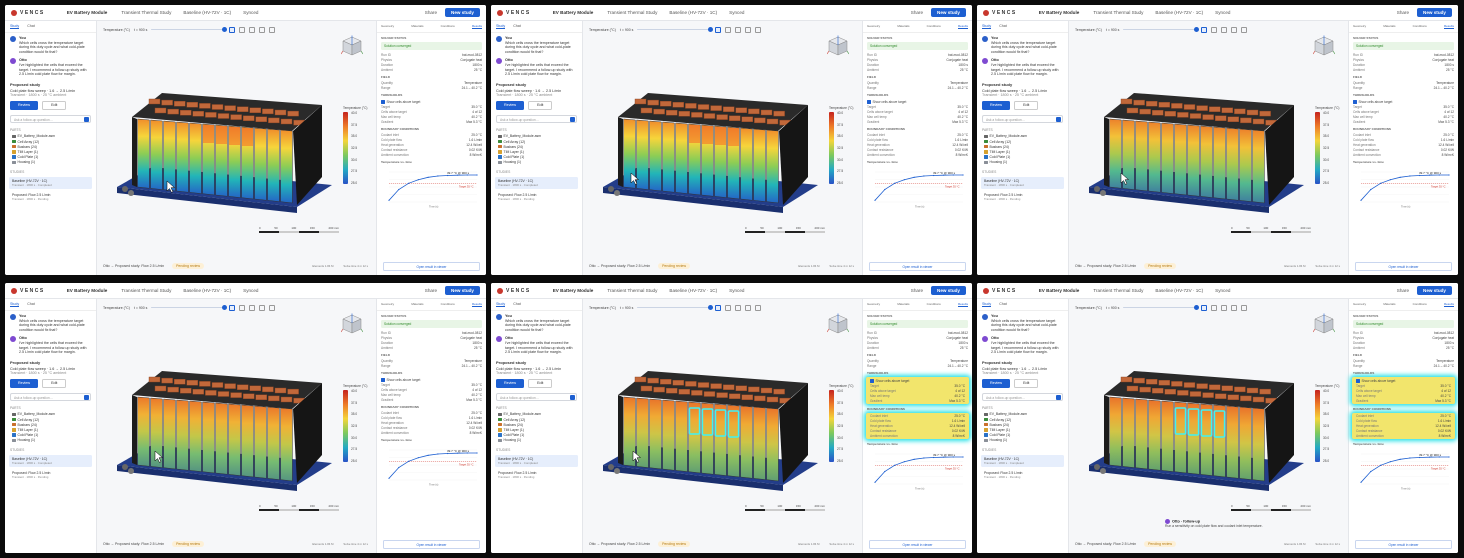 This screenshot has width=1464, height=558. I want to click on new-study-button: New study, so click(462, 290).